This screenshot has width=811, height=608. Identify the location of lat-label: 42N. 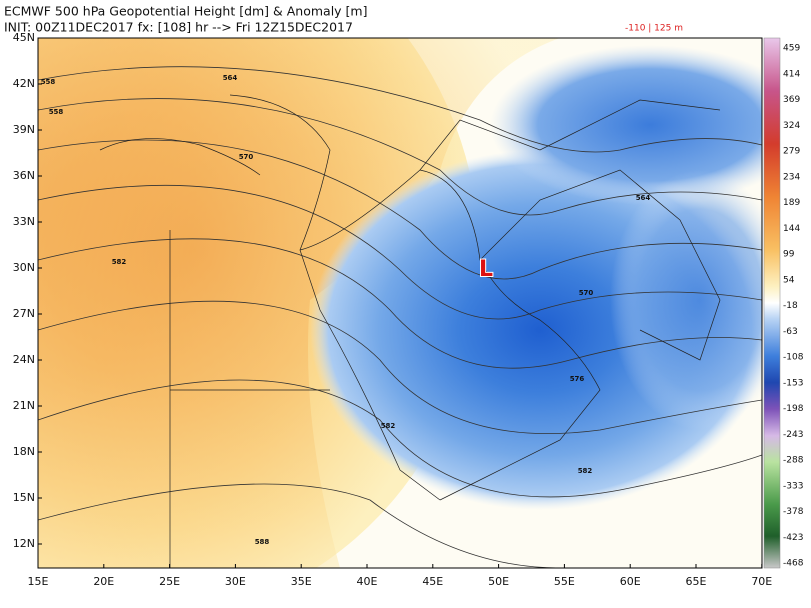
(24, 83).